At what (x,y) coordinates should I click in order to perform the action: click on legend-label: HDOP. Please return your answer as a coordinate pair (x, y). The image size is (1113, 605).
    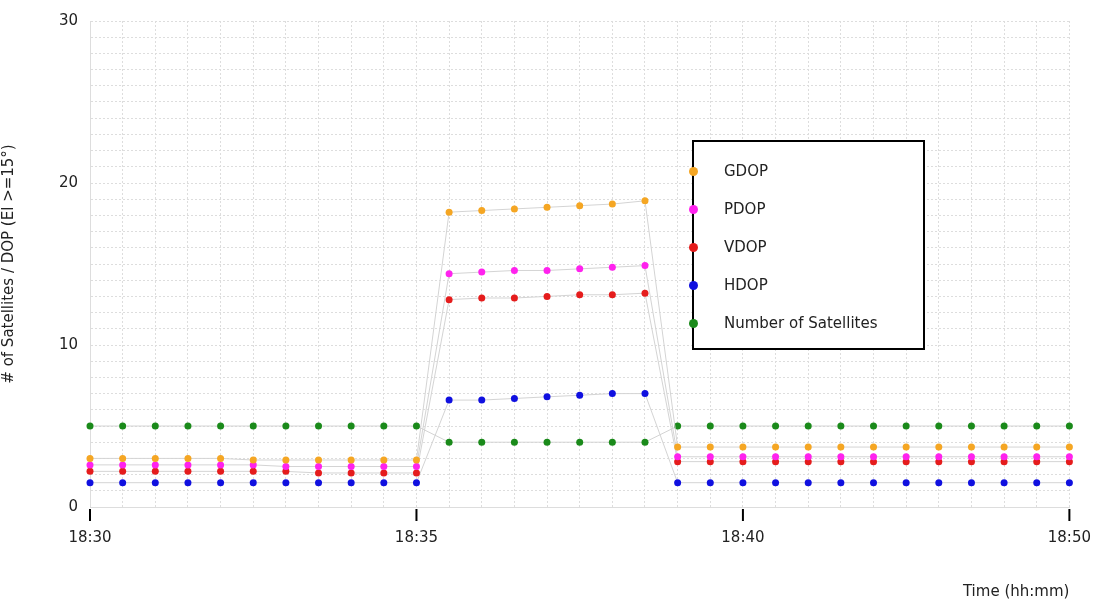
    Looking at the image, I should click on (746, 285).